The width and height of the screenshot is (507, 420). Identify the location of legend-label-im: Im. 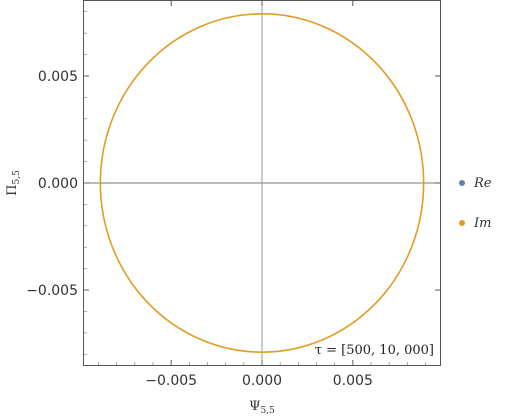
(482, 223).